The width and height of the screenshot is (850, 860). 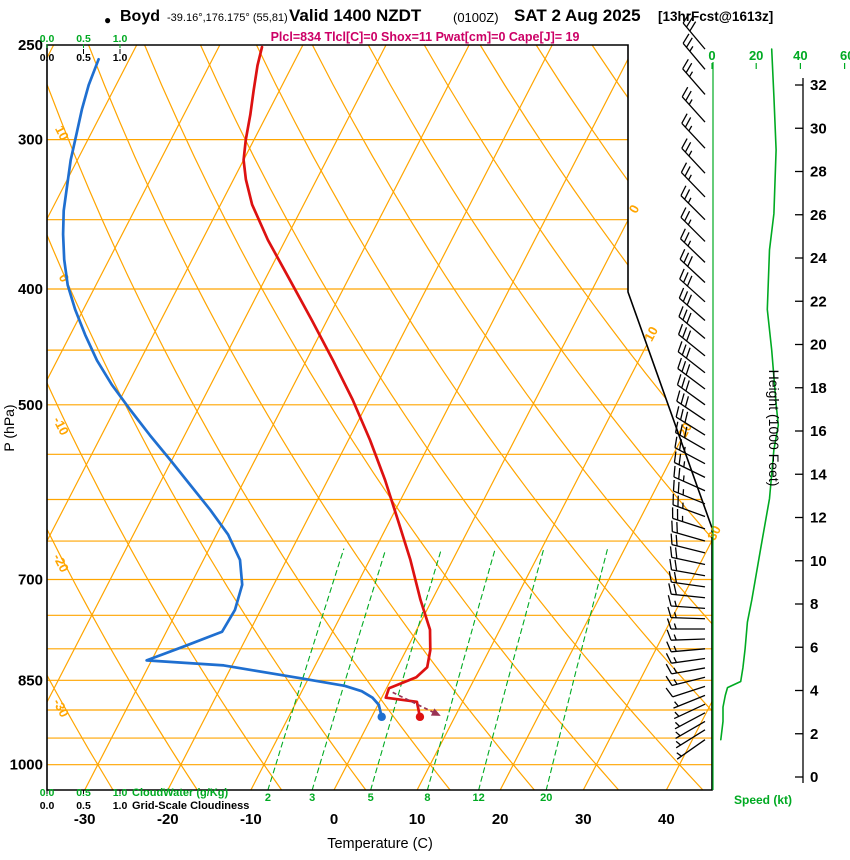 I want to click on svg-text: Temperature (C), so click(x=380, y=844).